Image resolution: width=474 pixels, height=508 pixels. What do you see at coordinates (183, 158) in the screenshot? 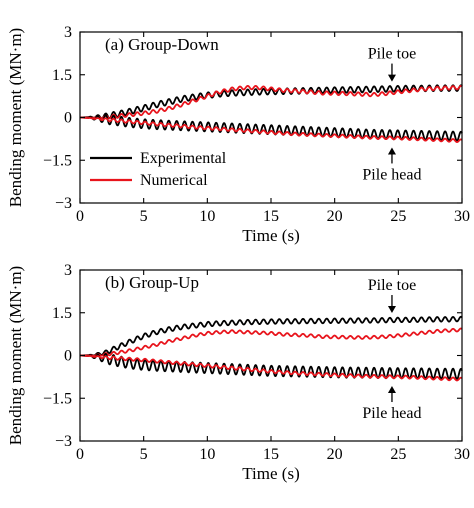
I see `legend-label: Experimental` at bounding box center [183, 158].